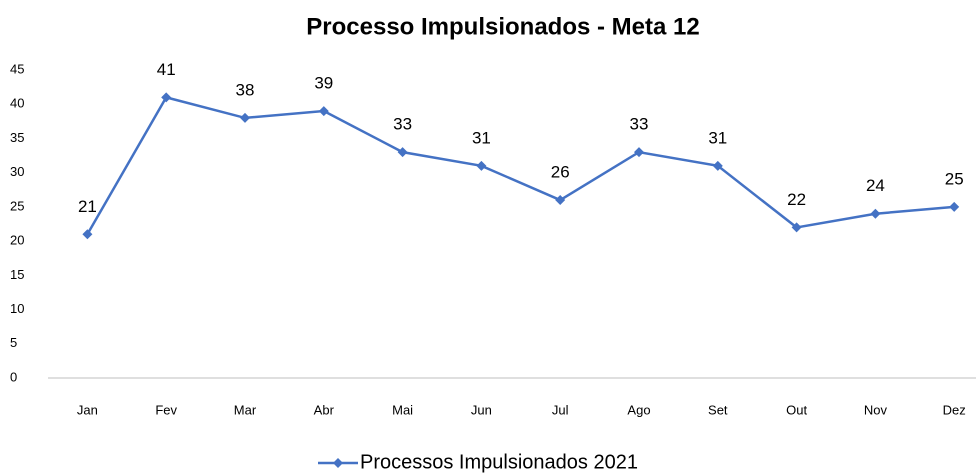  Describe the element at coordinates (17, 205) in the screenshot. I see `y-tick-label: 25` at that location.